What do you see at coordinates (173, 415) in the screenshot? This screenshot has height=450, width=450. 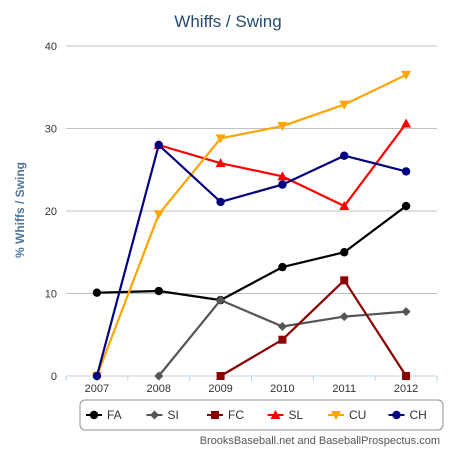 I see `legend-label: SI` at bounding box center [173, 415].